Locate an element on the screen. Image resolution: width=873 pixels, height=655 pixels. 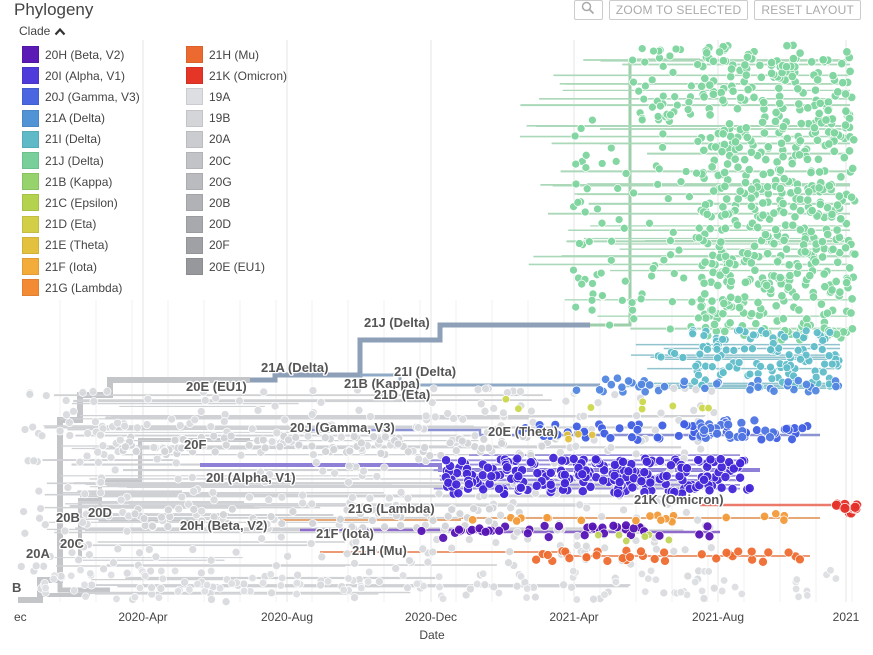
legend-item: 20D is located at coordinates (208, 224).